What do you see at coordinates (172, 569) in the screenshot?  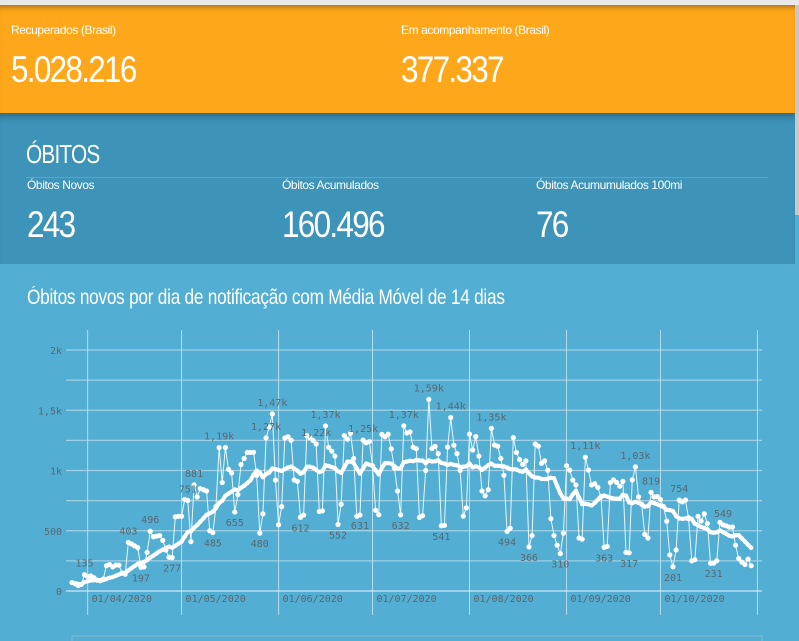 I see `data-label: 277` at bounding box center [172, 569].